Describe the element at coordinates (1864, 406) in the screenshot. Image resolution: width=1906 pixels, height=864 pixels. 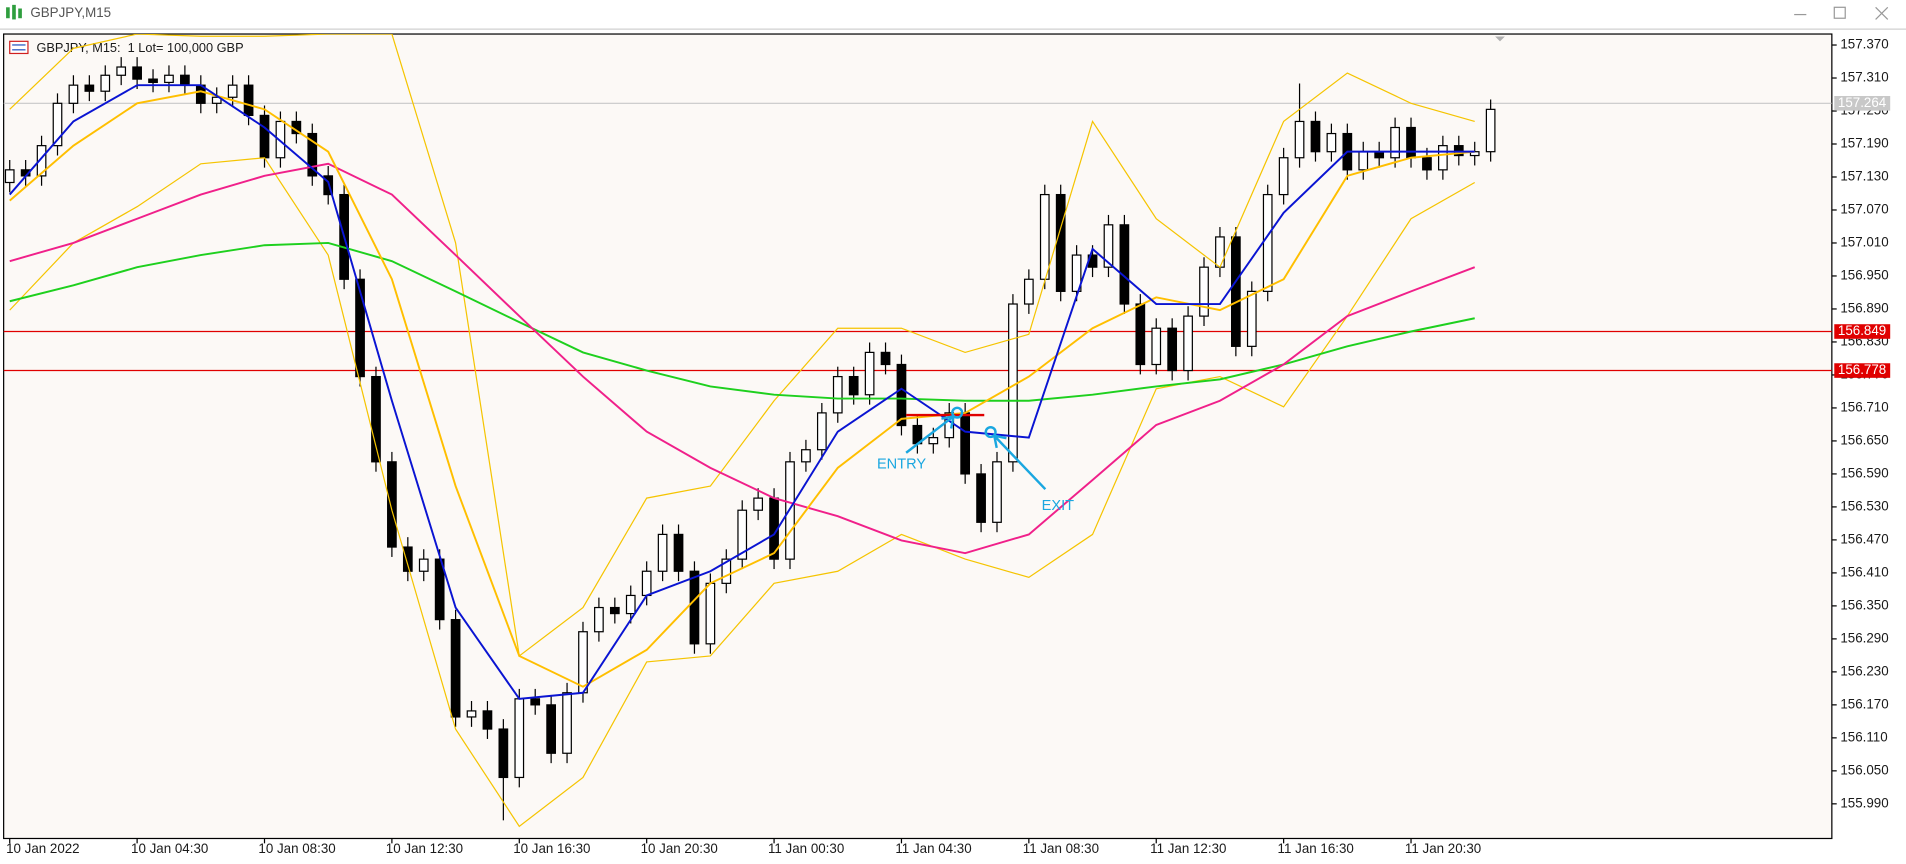
I see `y-tick-label: 156.710` at that location.